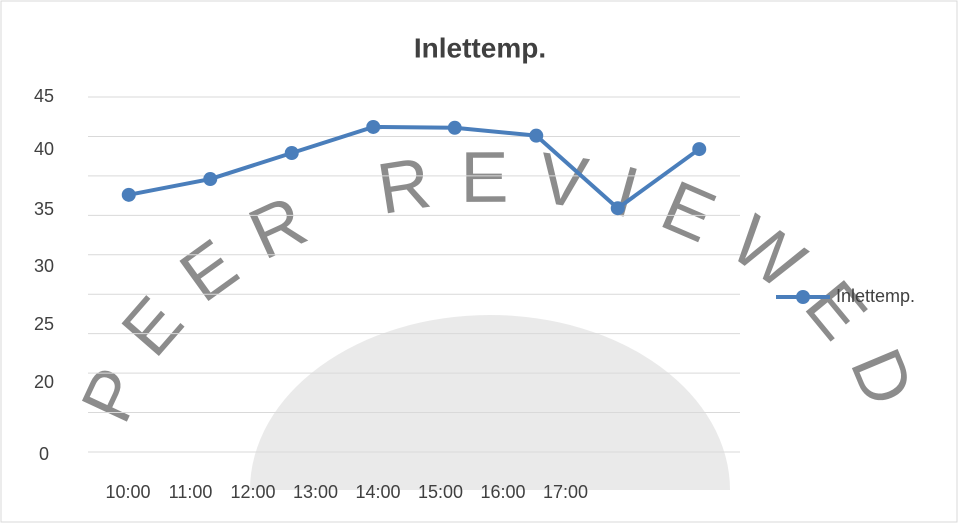  Describe the element at coordinates (414, 167) in the screenshot. I see `series-line` at that location.